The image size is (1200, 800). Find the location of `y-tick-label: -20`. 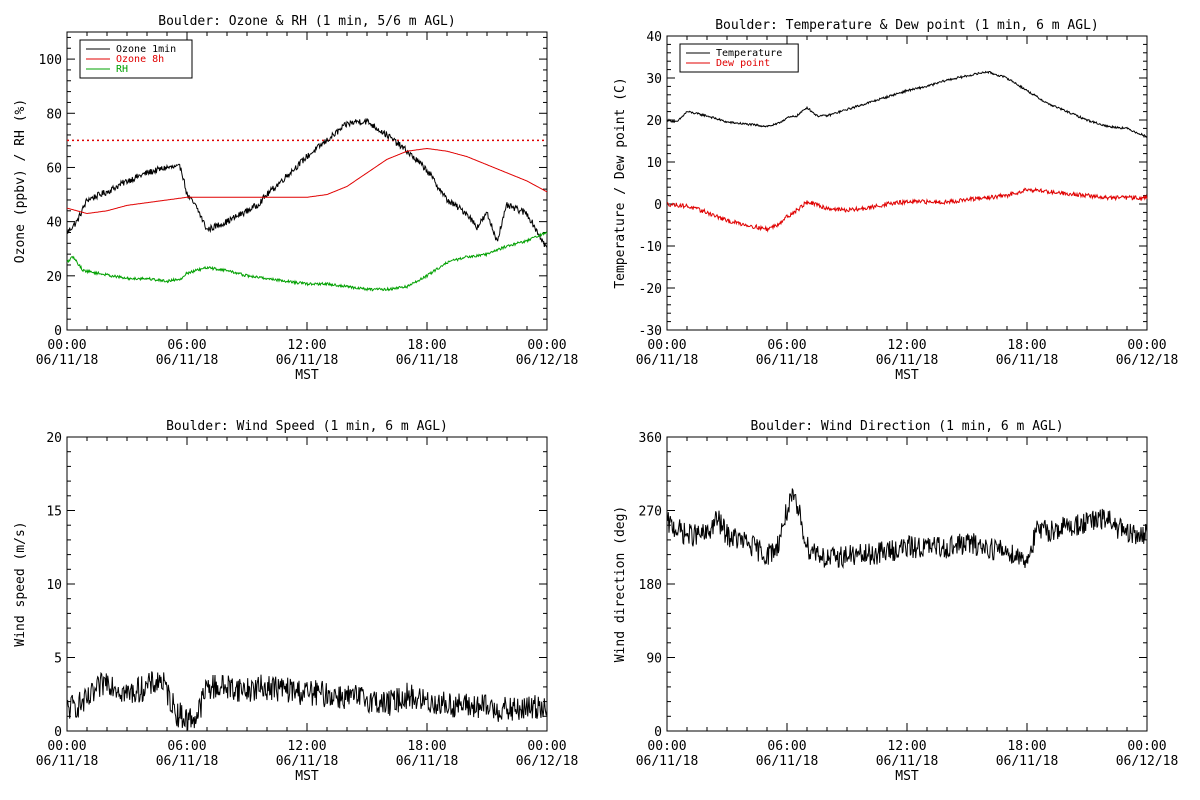

y-tick-label: -20 is located at coordinates (650, 289).